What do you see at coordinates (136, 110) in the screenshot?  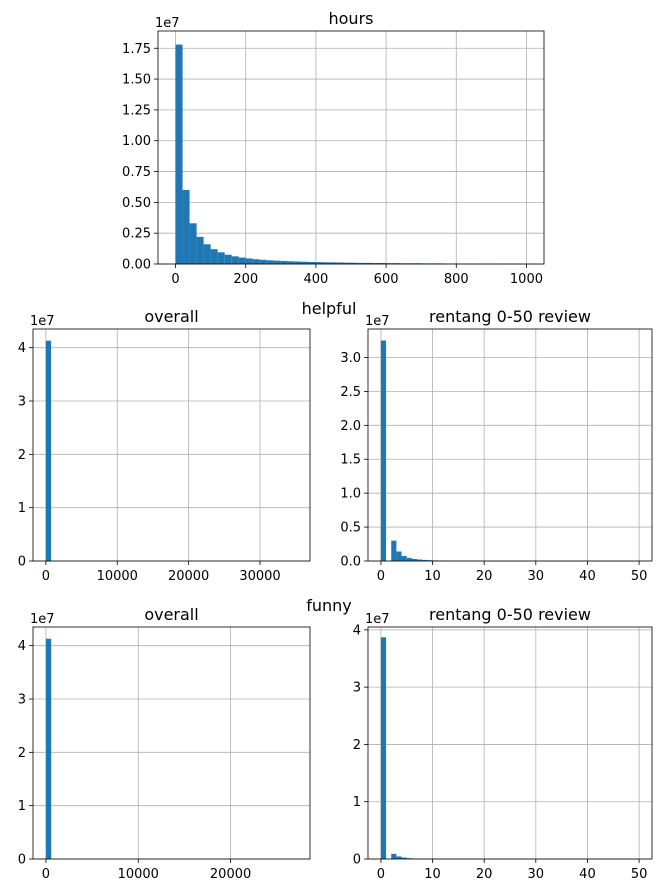 I see `y-tick-label: 1.25` at bounding box center [136, 110].